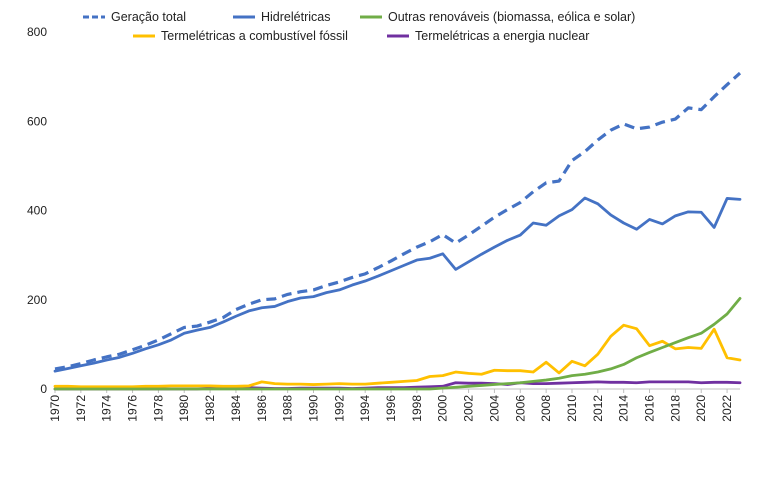  Describe the element at coordinates (236, 408) in the screenshot. I see `x-tick-label: 1984` at that location.